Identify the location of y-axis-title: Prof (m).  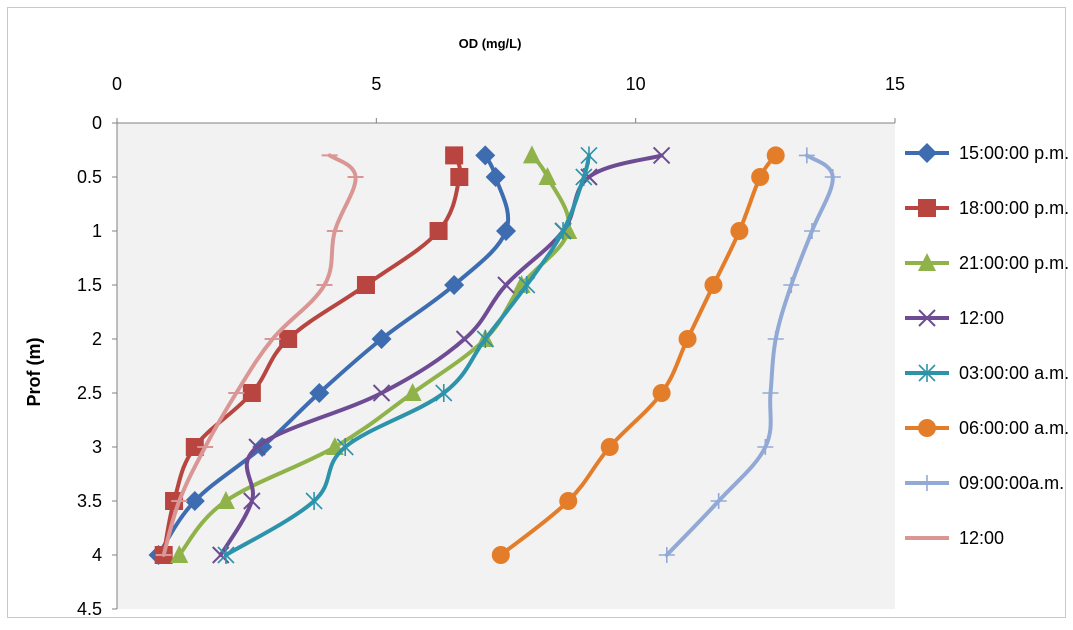
(34, 372).